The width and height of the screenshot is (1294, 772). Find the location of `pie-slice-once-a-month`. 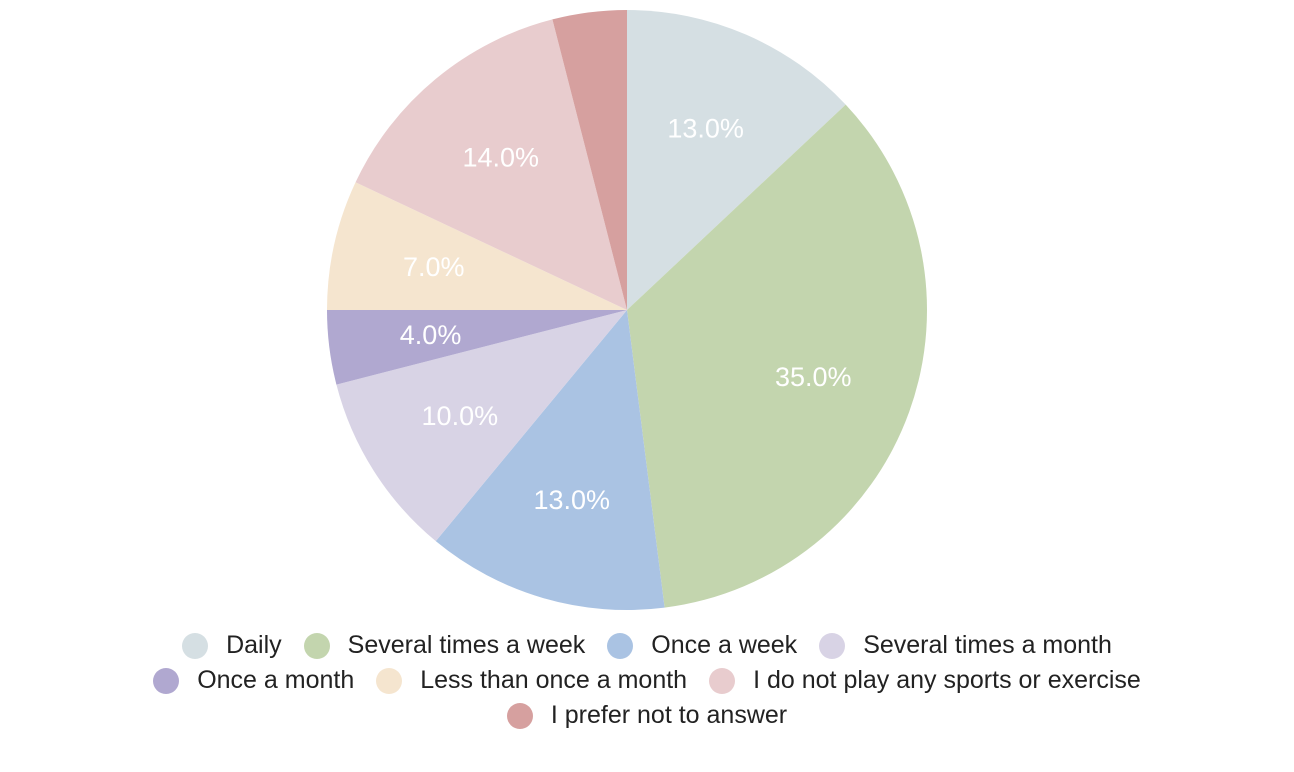

pie-slice-once-a-month is located at coordinates (477, 347).